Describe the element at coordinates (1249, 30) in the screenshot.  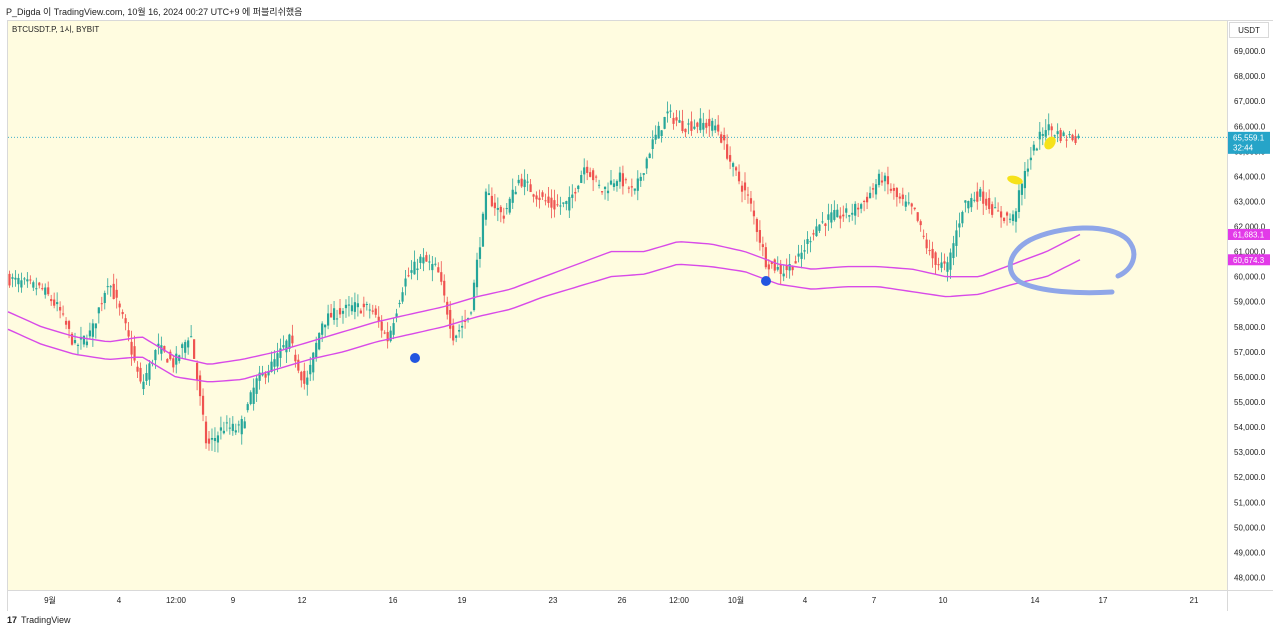
I see `currency-button: USDT` at that location.